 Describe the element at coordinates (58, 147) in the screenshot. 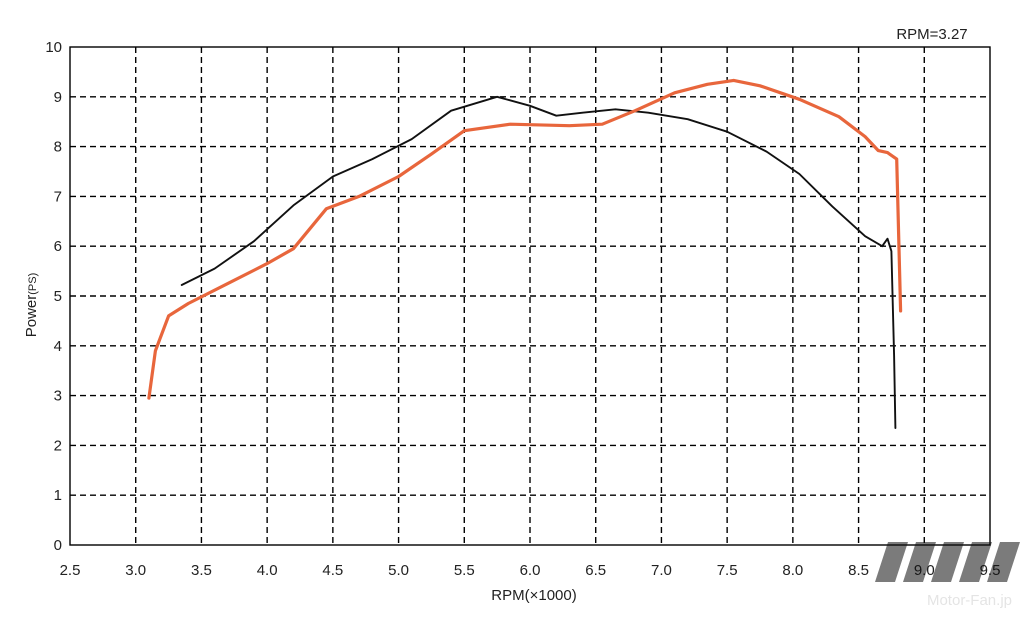

I see `y-tick-label: 8` at that location.